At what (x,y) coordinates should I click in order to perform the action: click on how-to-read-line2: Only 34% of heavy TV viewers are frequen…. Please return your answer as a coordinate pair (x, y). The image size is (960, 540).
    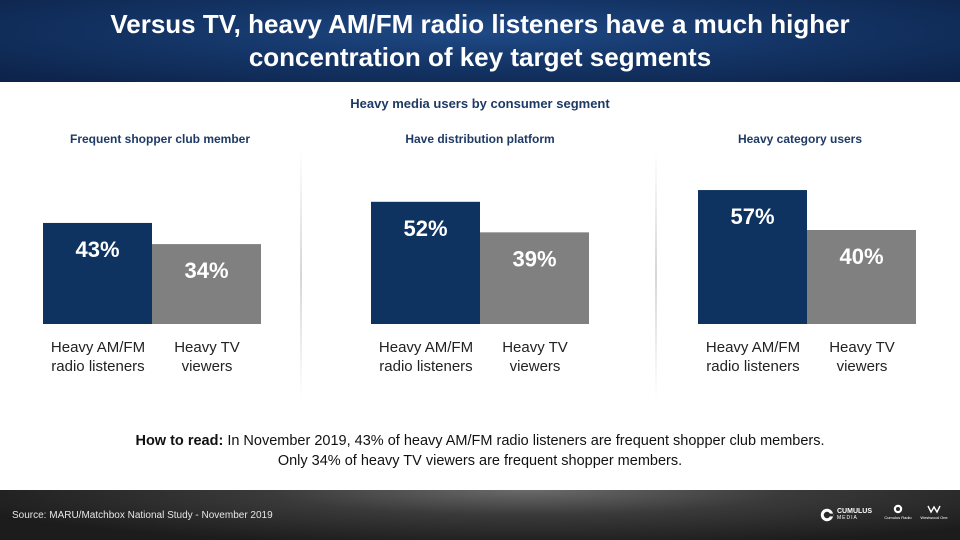
    Looking at the image, I should click on (480, 461).